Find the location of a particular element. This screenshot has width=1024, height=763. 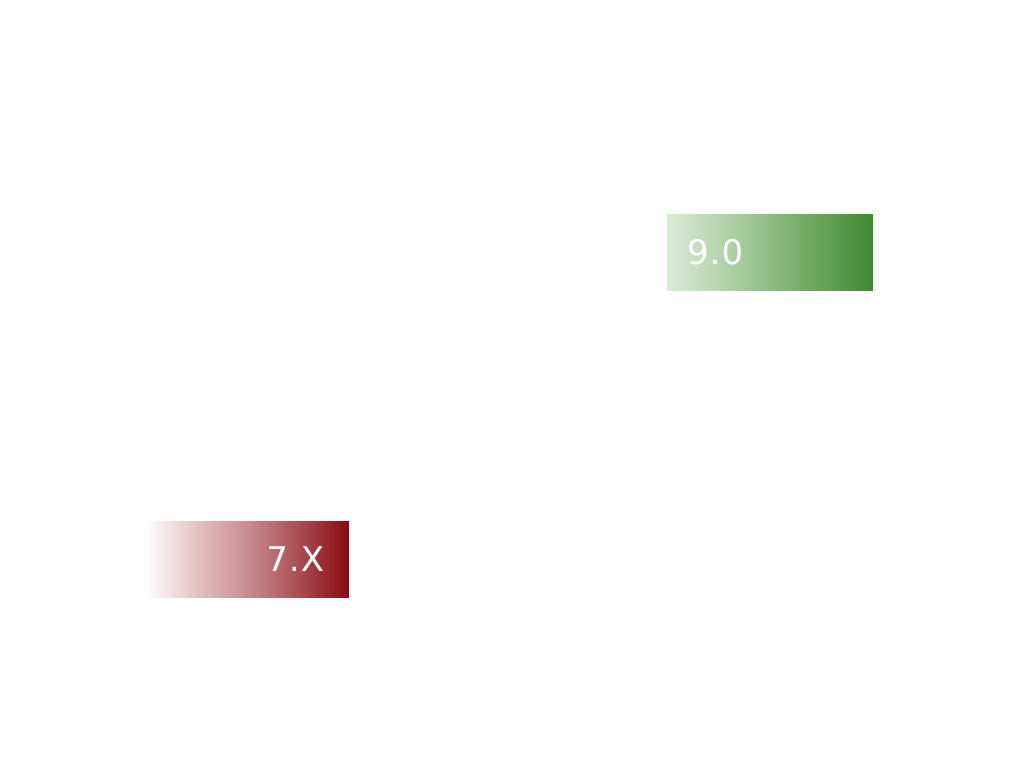

version-label-9-0: 9.0 is located at coordinates (716, 252).